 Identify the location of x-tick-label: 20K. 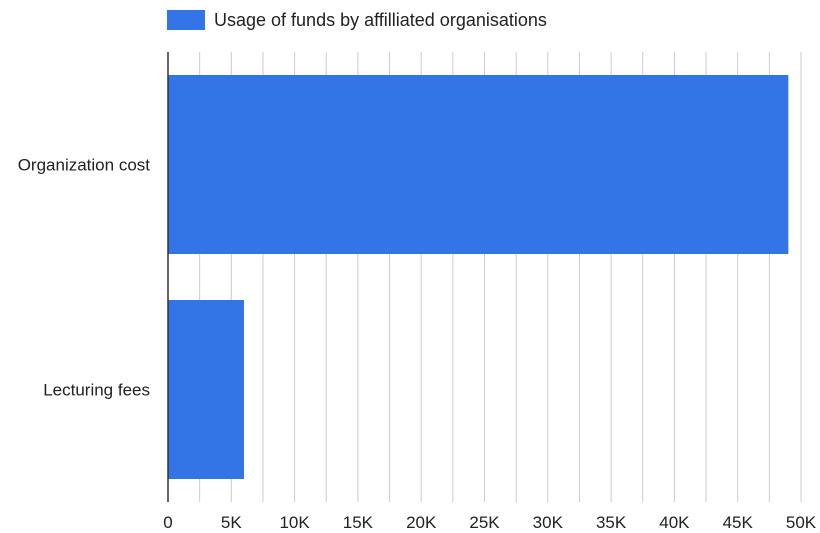
(421, 522).